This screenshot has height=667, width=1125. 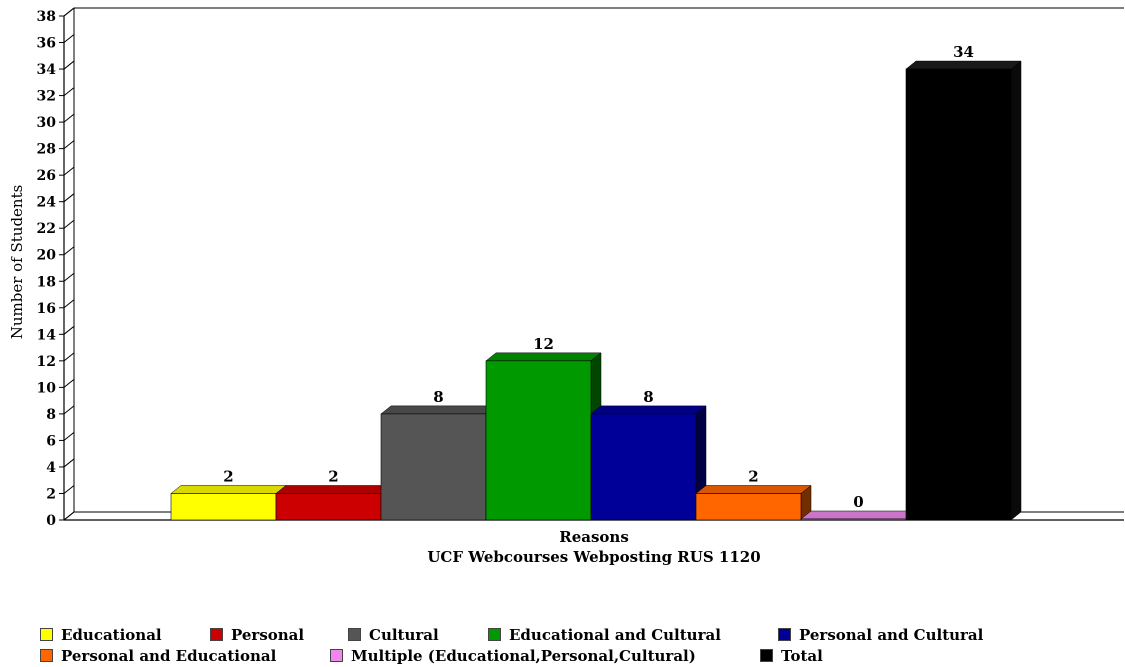 I want to click on y-tick-label: 32, so click(x=46, y=97).